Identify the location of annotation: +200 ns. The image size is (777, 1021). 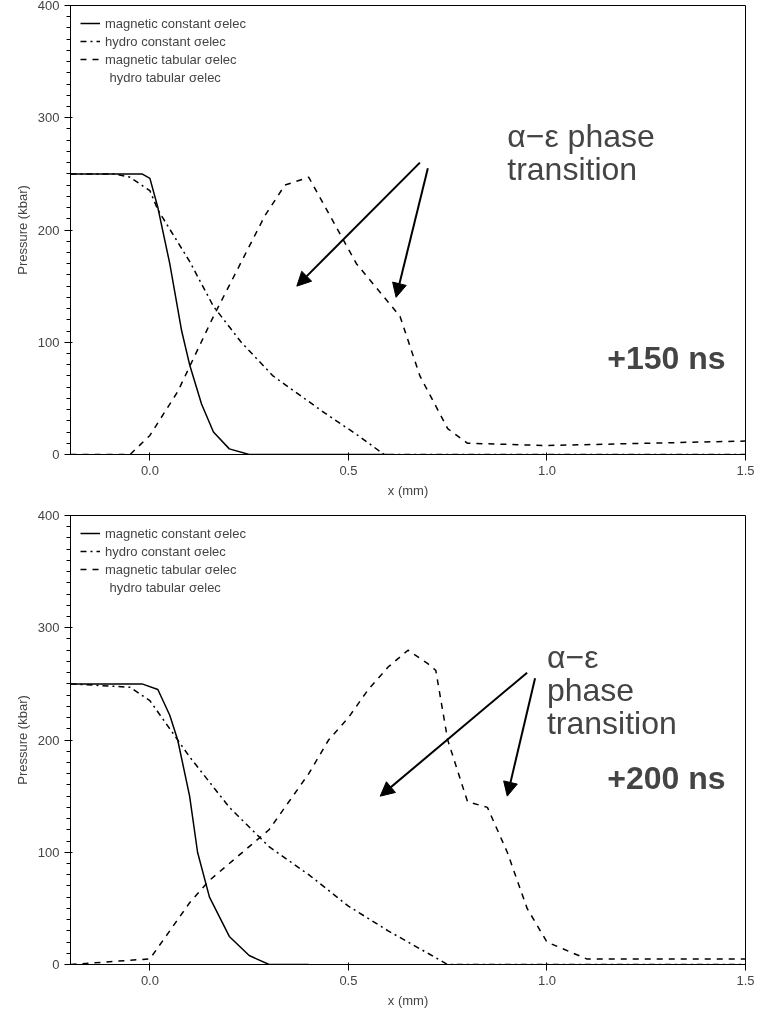
(666, 778).